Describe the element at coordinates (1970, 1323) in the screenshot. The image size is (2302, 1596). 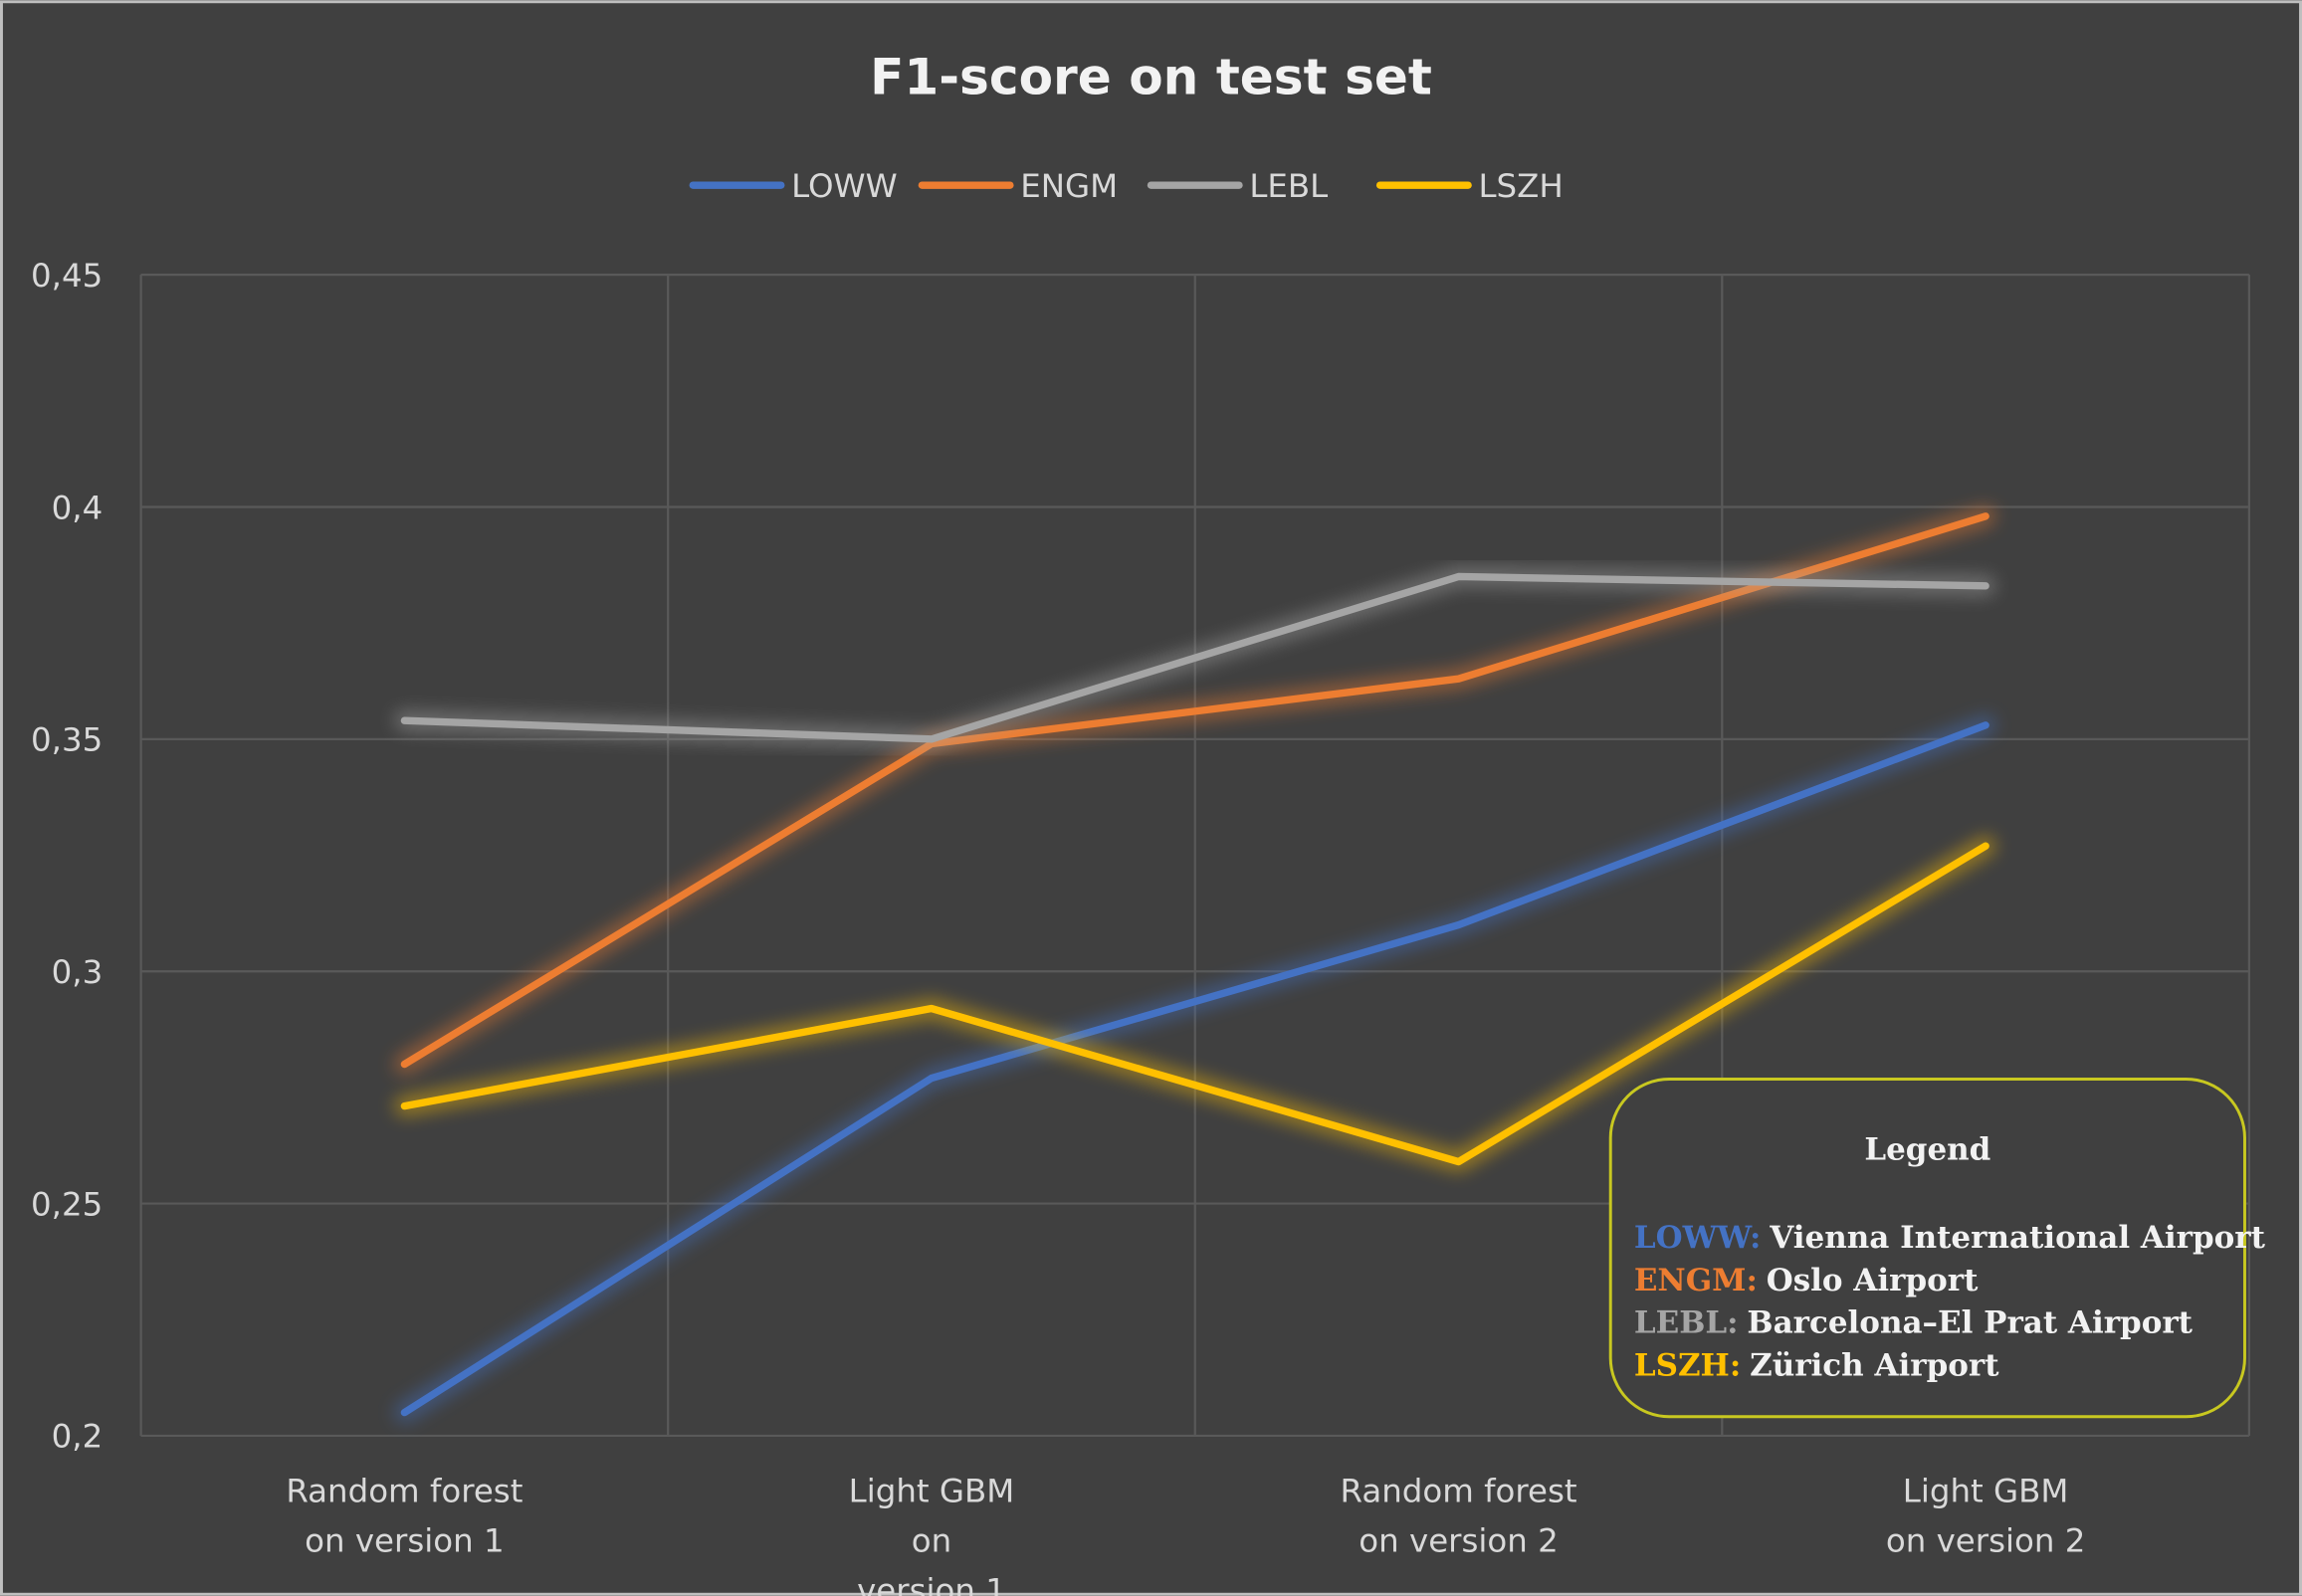
I see `annotation-text: Barcelona–El Prat Airport` at that location.